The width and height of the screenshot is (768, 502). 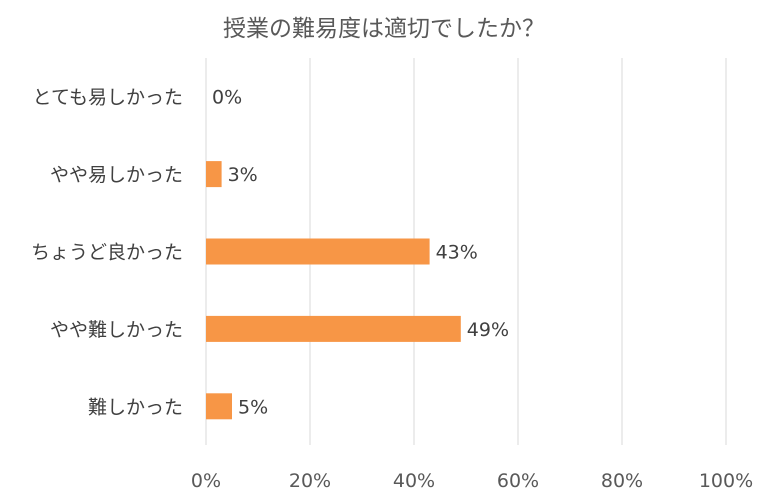 What do you see at coordinates (518, 481) in the screenshot?
I see `x-tick-label: 60%` at bounding box center [518, 481].